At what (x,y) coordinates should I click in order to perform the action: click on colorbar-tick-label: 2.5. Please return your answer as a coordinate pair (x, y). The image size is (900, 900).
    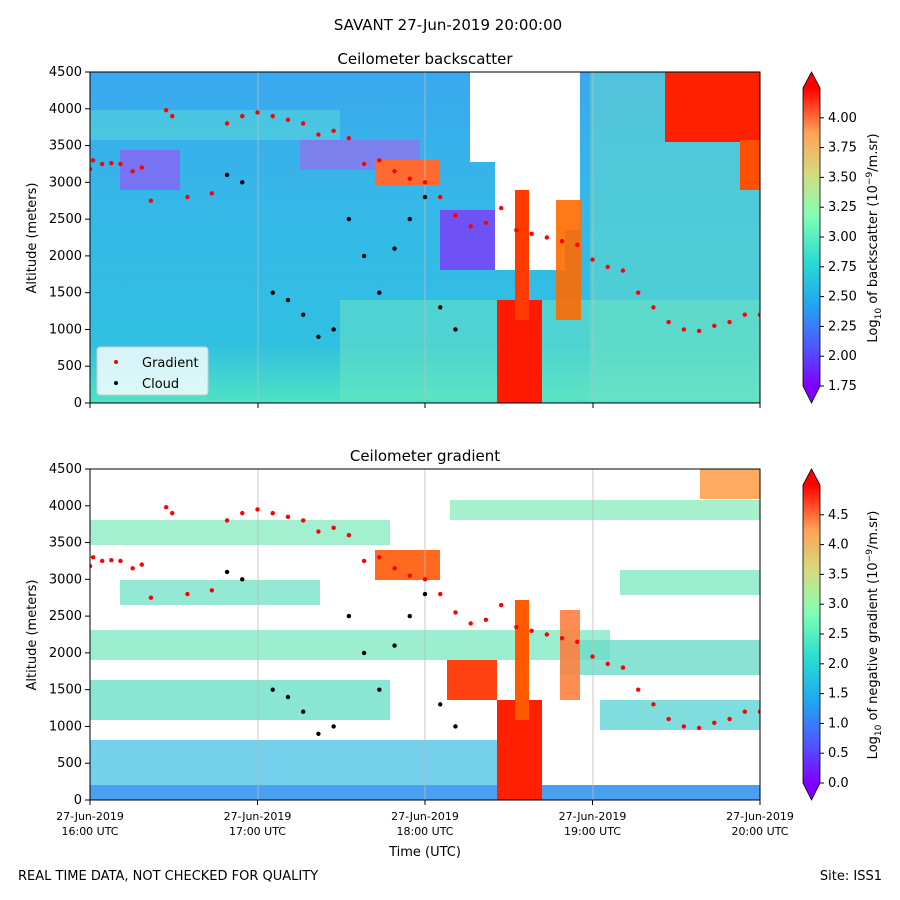
    Looking at the image, I should click on (838, 634).